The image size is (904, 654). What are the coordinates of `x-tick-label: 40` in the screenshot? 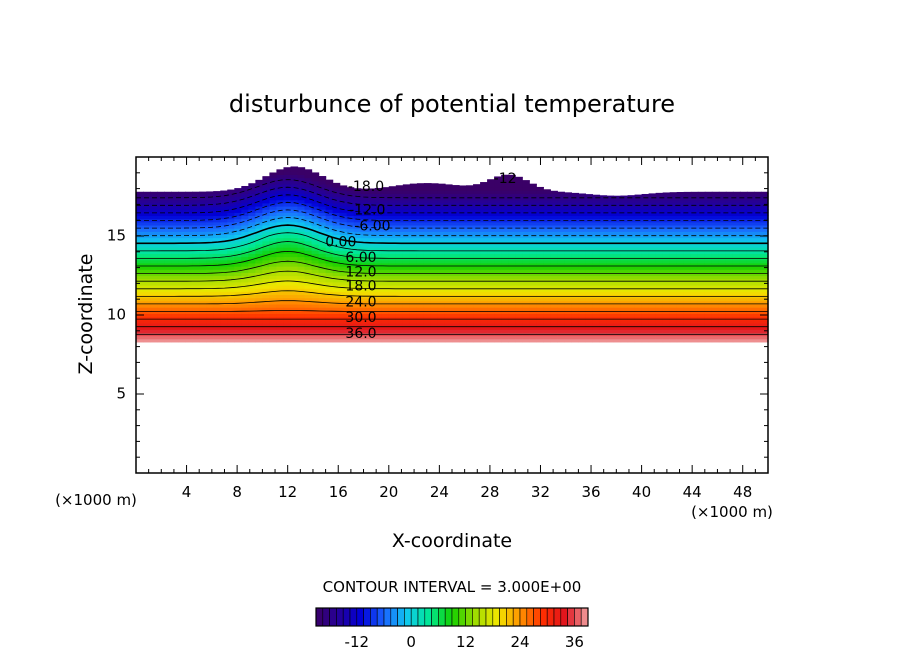 It's located at (641, 492).